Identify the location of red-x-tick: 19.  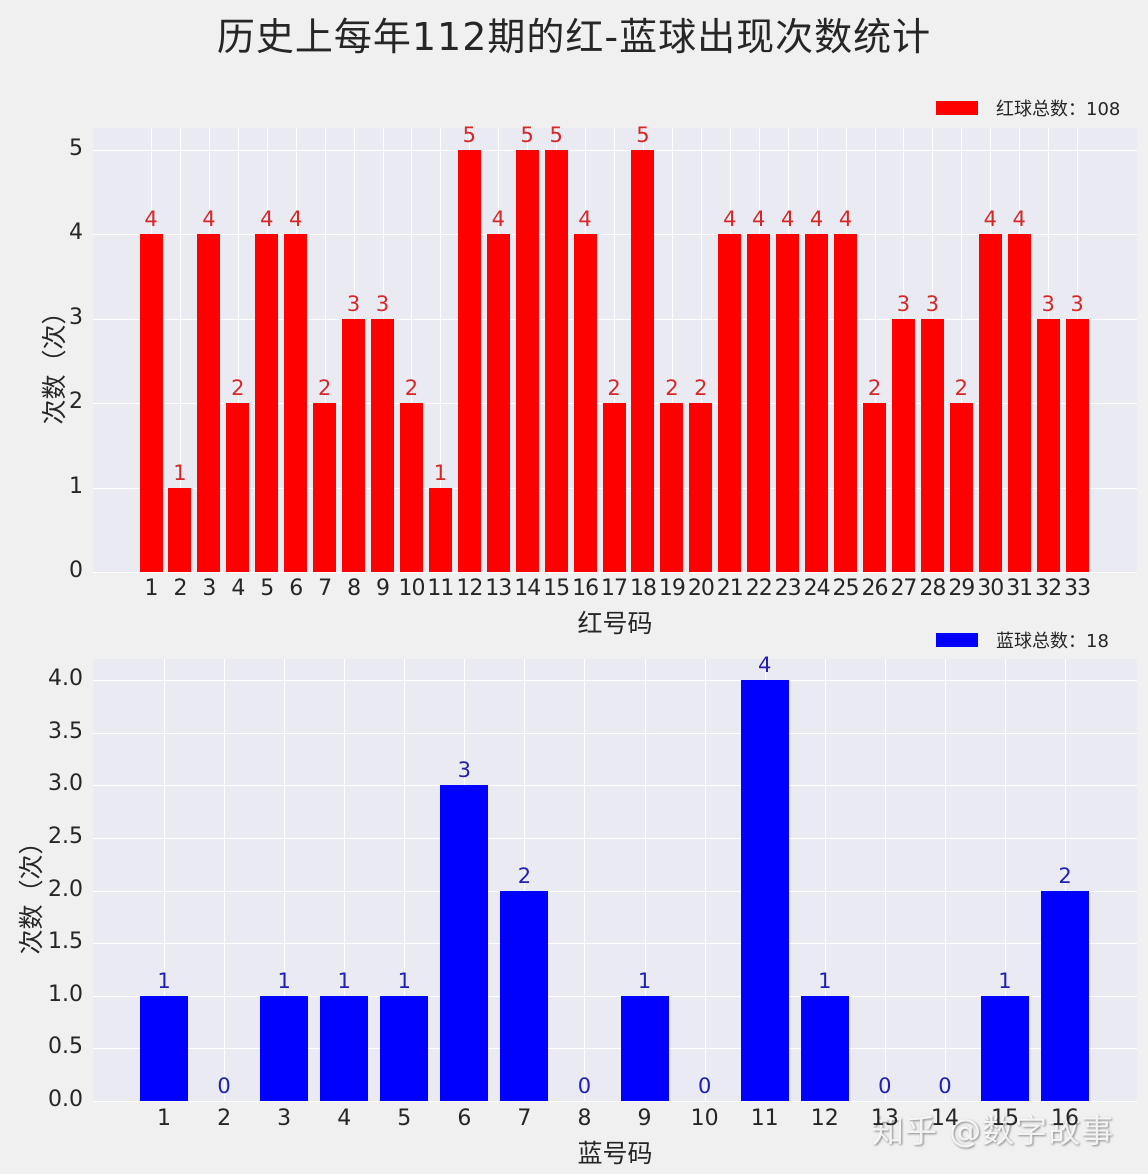
(672, 588).